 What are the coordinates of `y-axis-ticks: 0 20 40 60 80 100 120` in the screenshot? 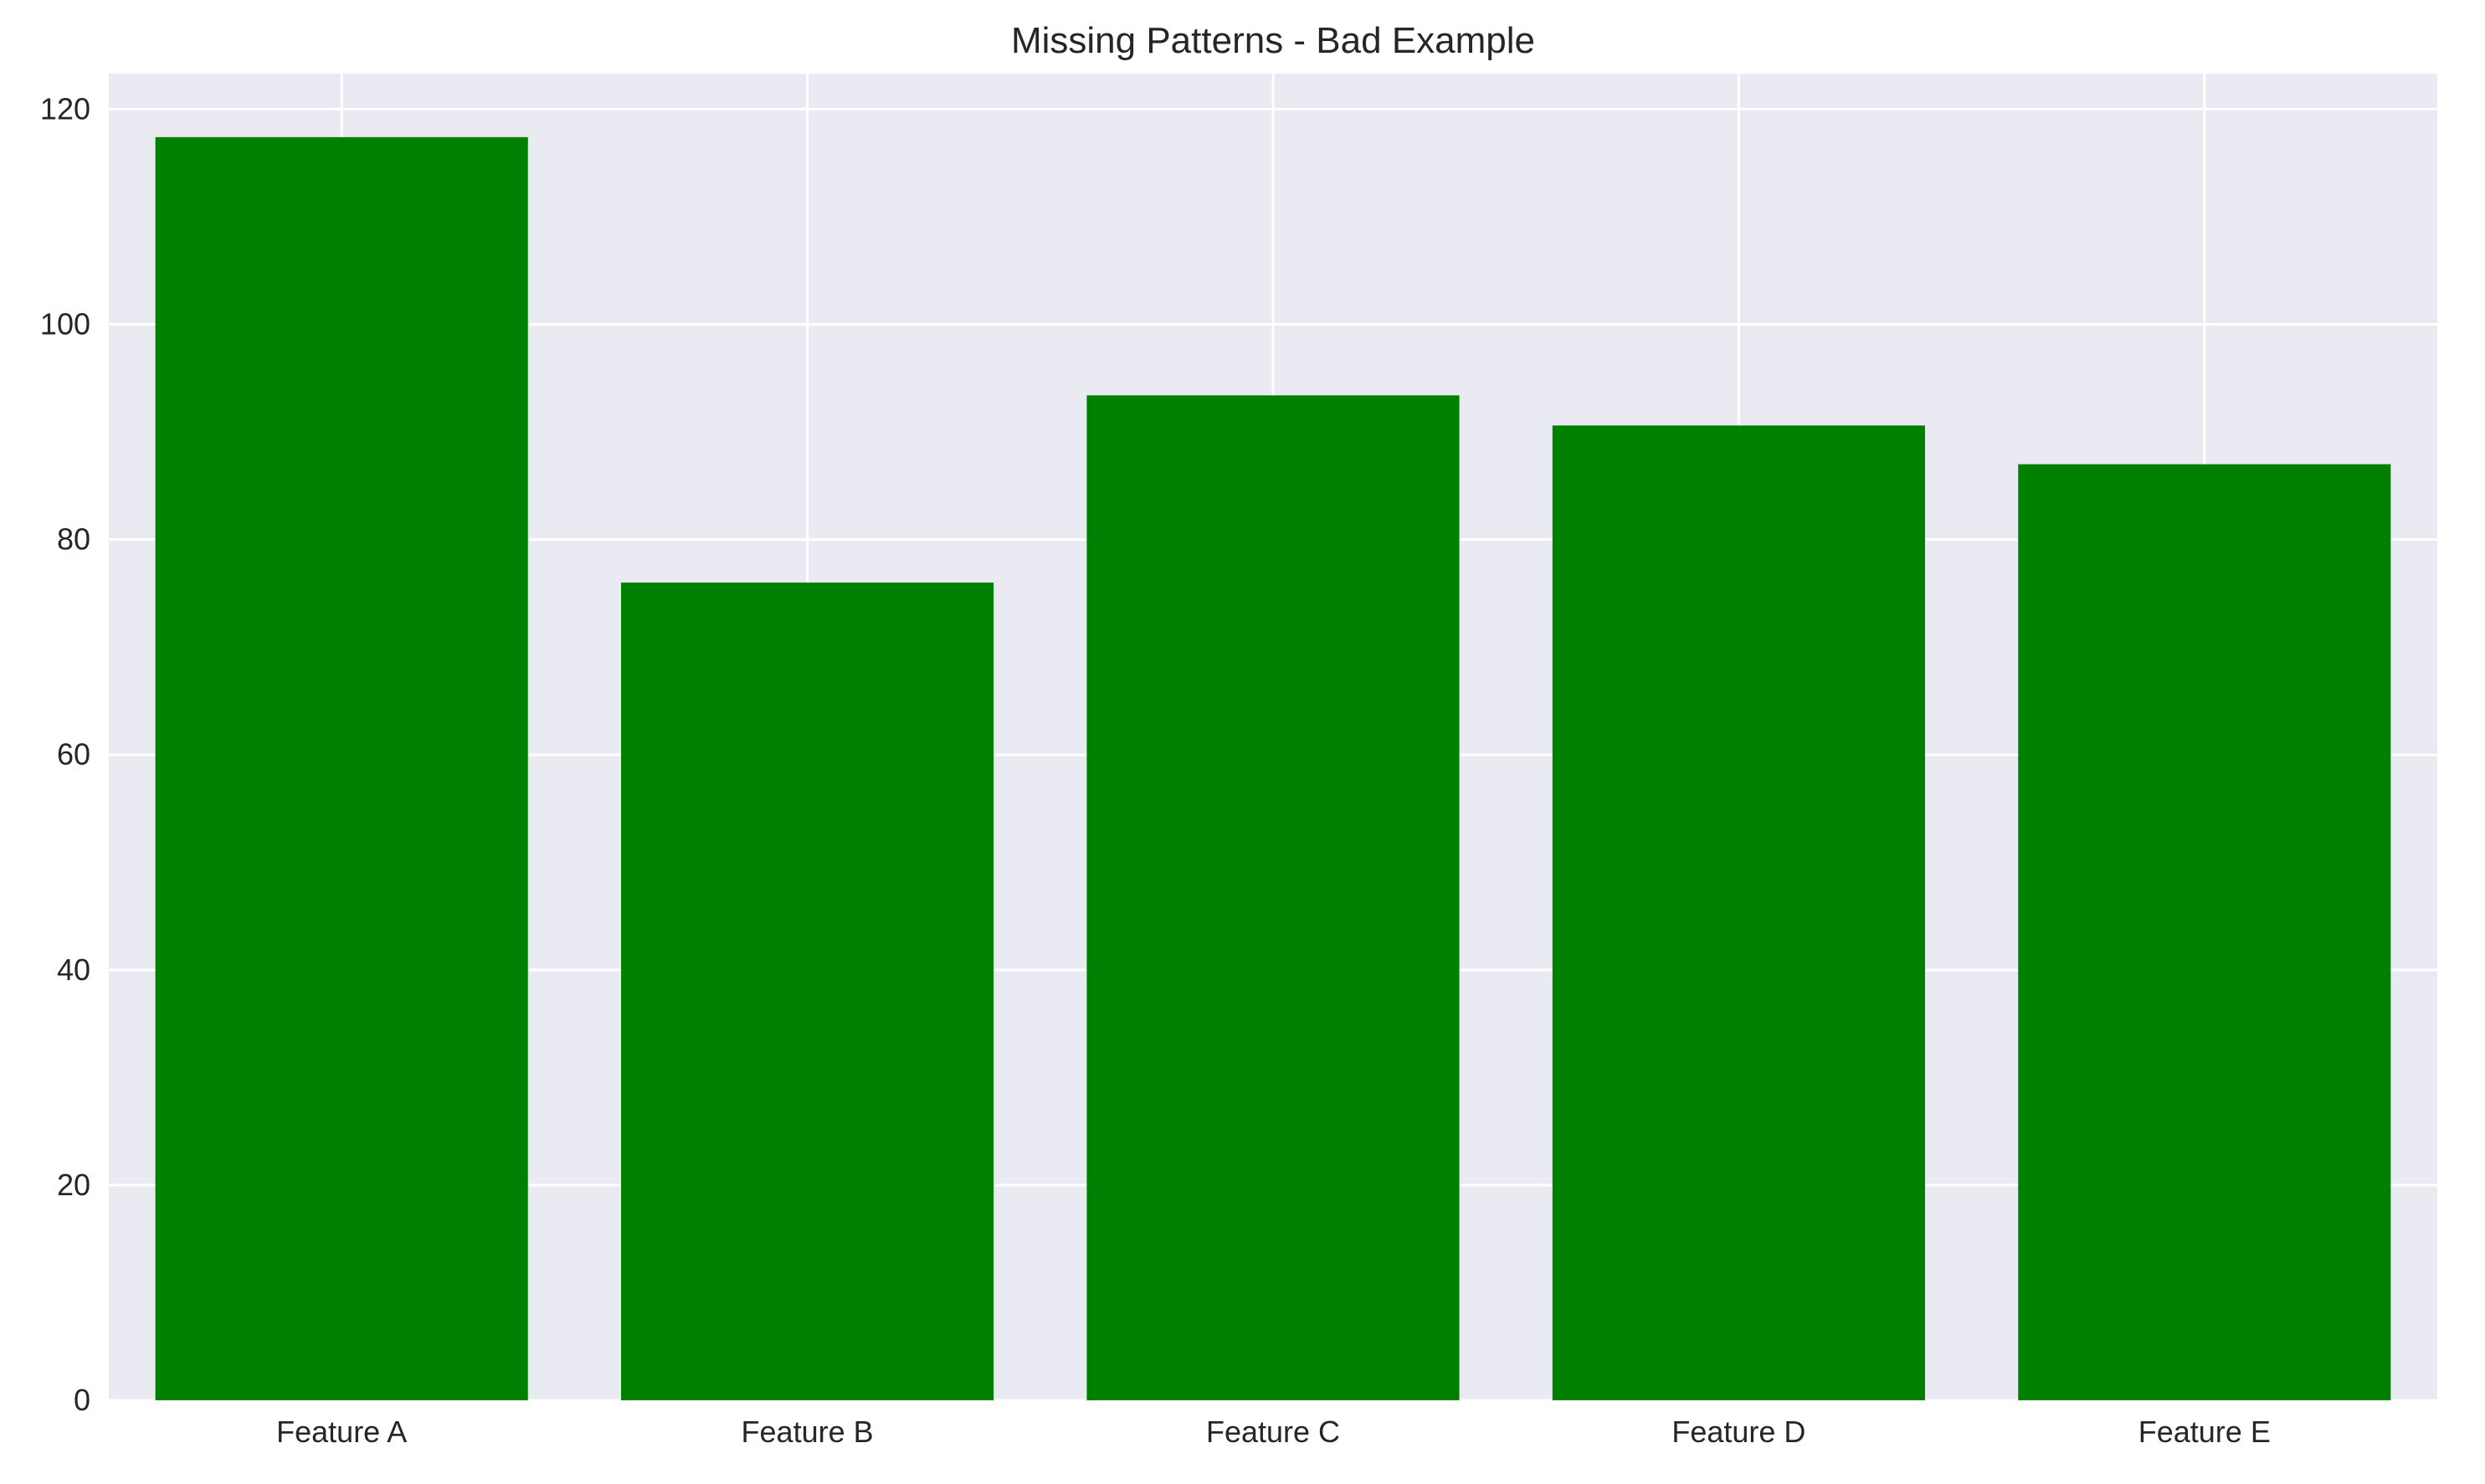 It's located at (65, 754).